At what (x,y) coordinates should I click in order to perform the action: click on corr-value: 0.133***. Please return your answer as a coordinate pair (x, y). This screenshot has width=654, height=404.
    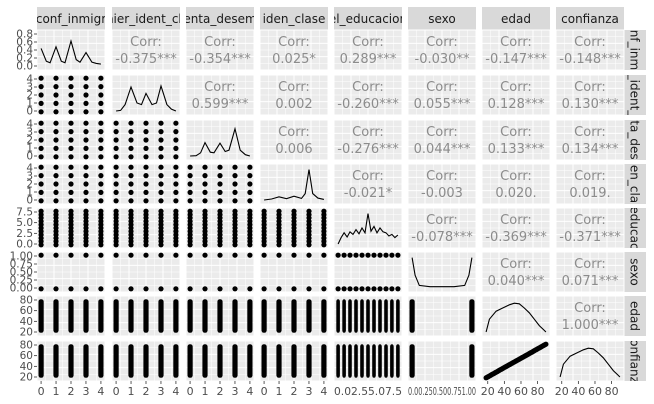
    Looking at the image, I should click on (516, 149).